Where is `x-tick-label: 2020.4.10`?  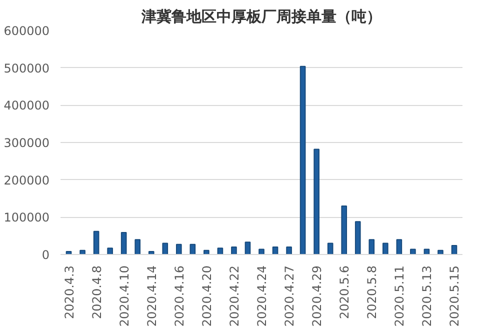
x-tick-label: 2020.4.10 is located at coordinates (124, 296).